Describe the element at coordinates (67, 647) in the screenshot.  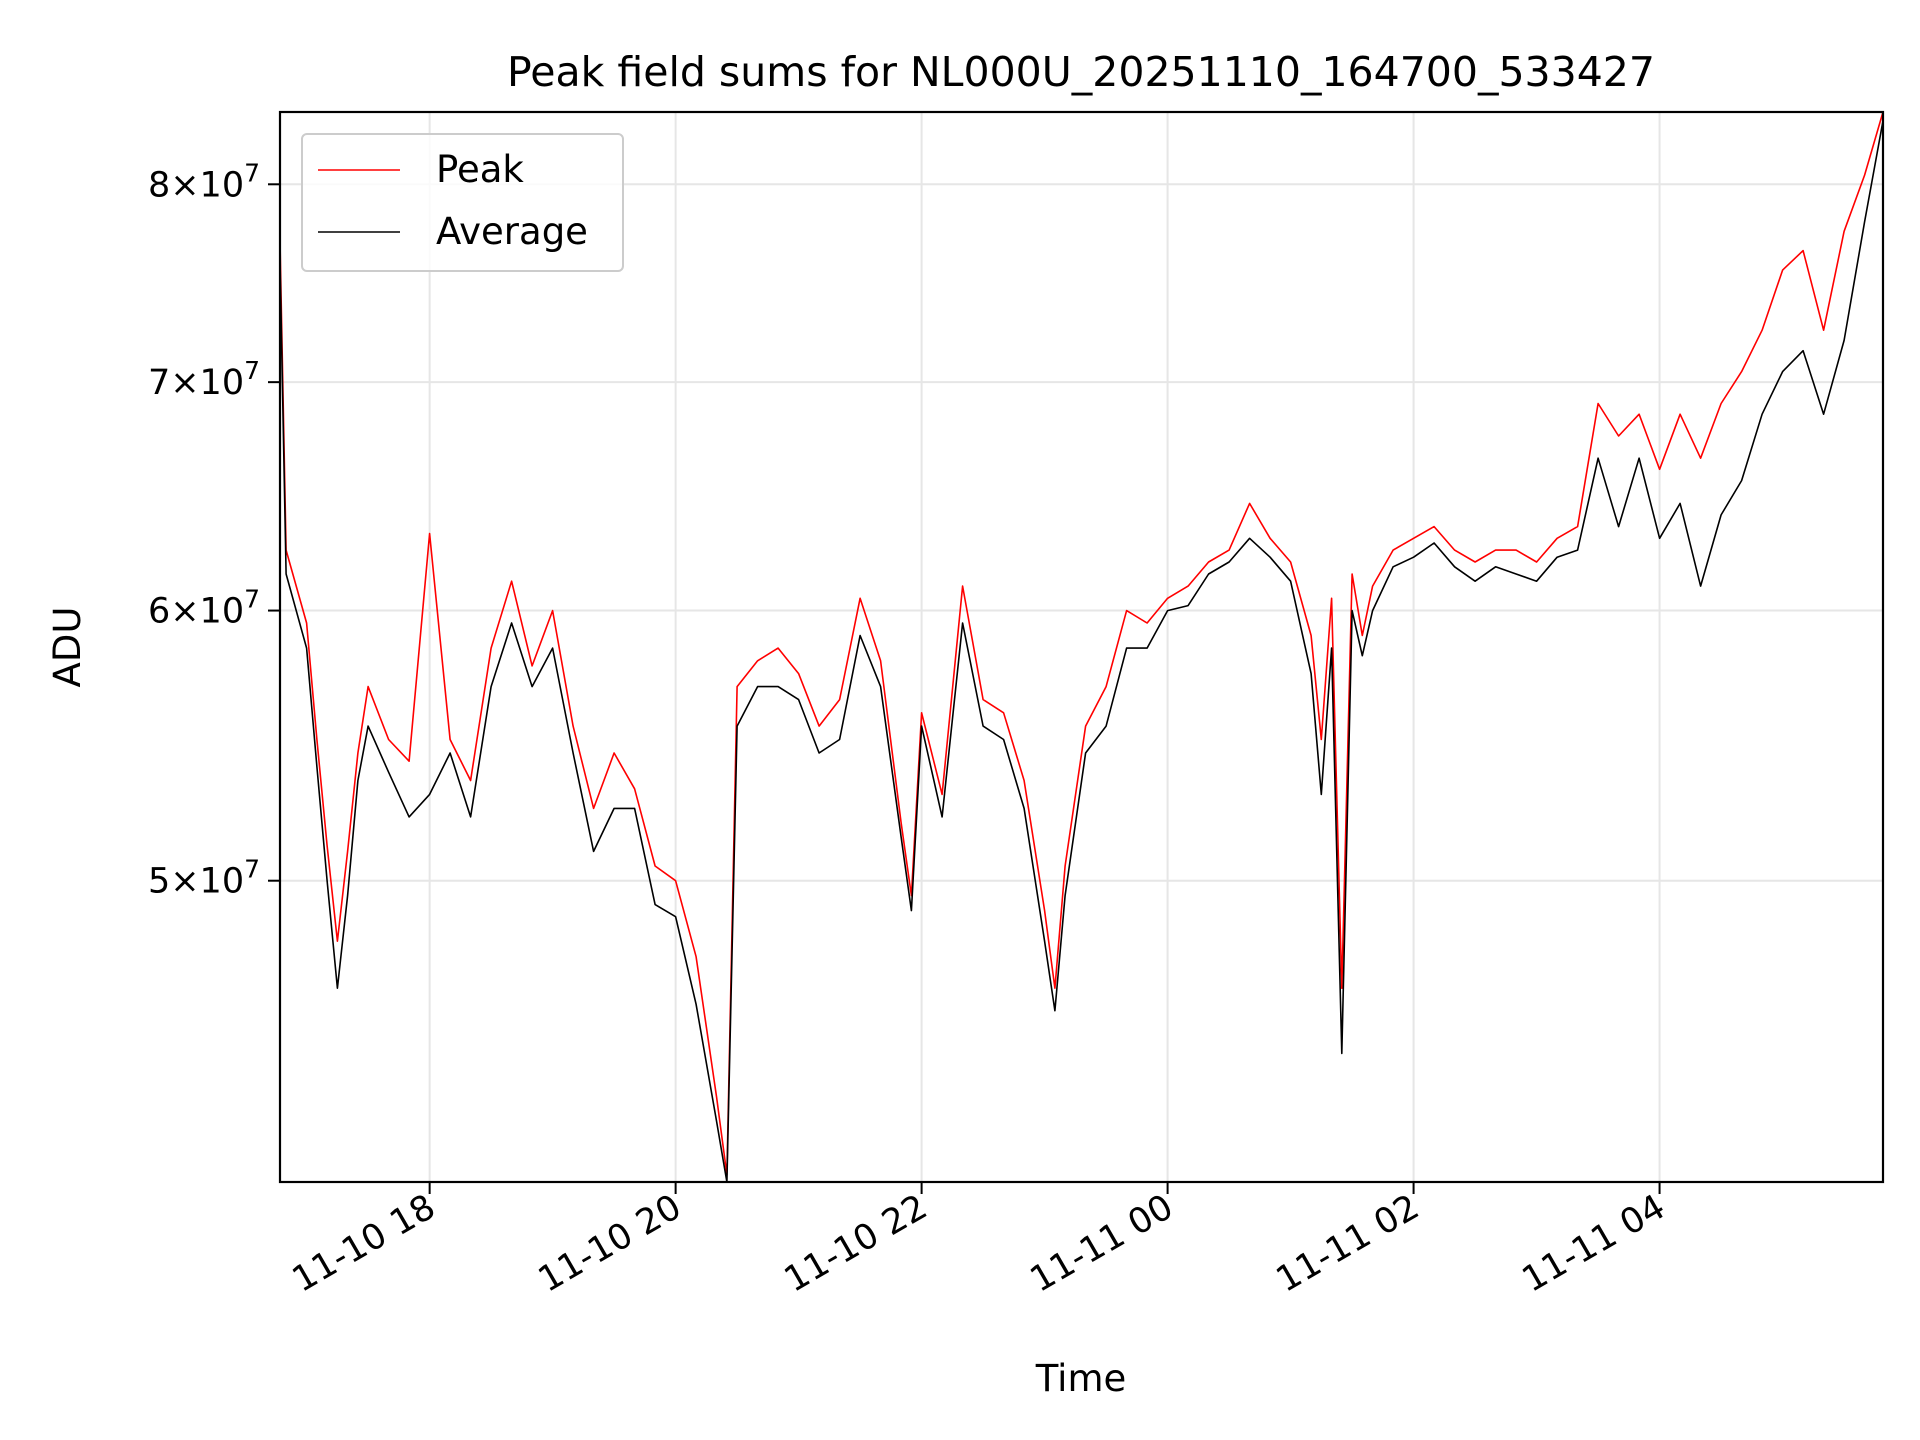
I see `y-axis-label: ADU` at that location.